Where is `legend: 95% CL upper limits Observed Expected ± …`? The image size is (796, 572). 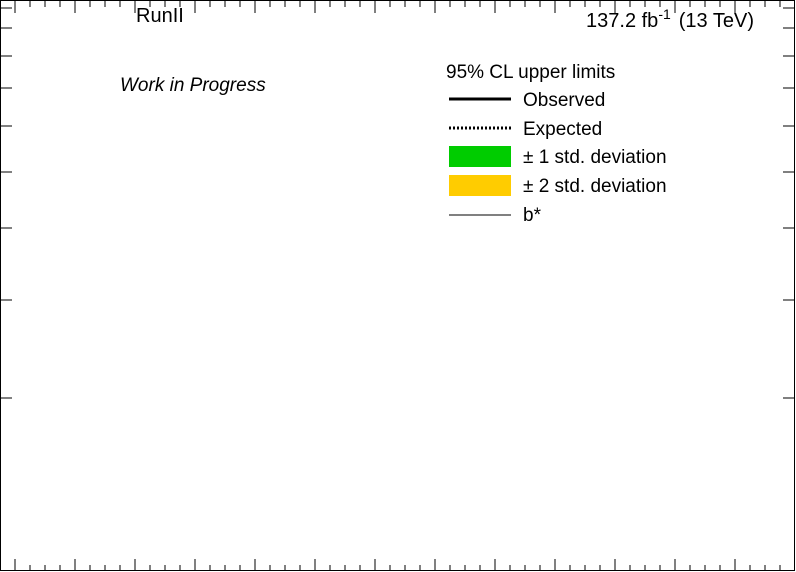 legend: 95% CL upper limits Observed Expected ± … is located at coordinates (556, 144).